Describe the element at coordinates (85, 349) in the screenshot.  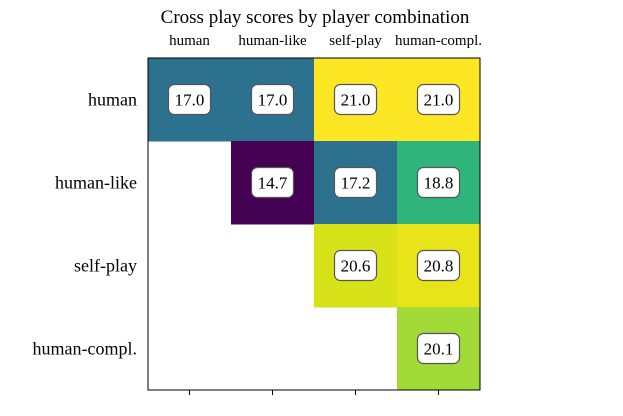
I see `row-label: human-compl.` at that location.